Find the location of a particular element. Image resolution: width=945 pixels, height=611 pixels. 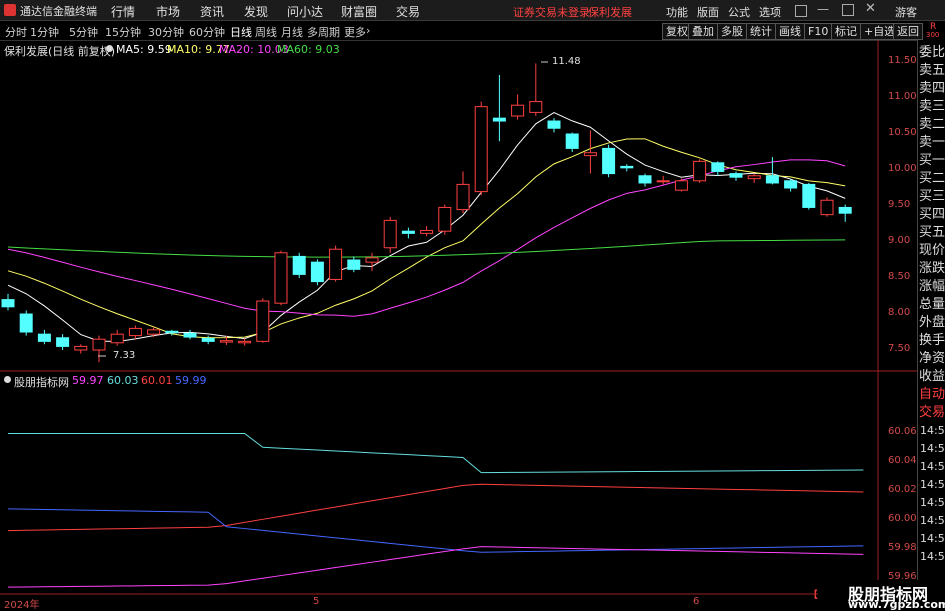

side-item-2: 卖四 is located at coordinates (932, 88).